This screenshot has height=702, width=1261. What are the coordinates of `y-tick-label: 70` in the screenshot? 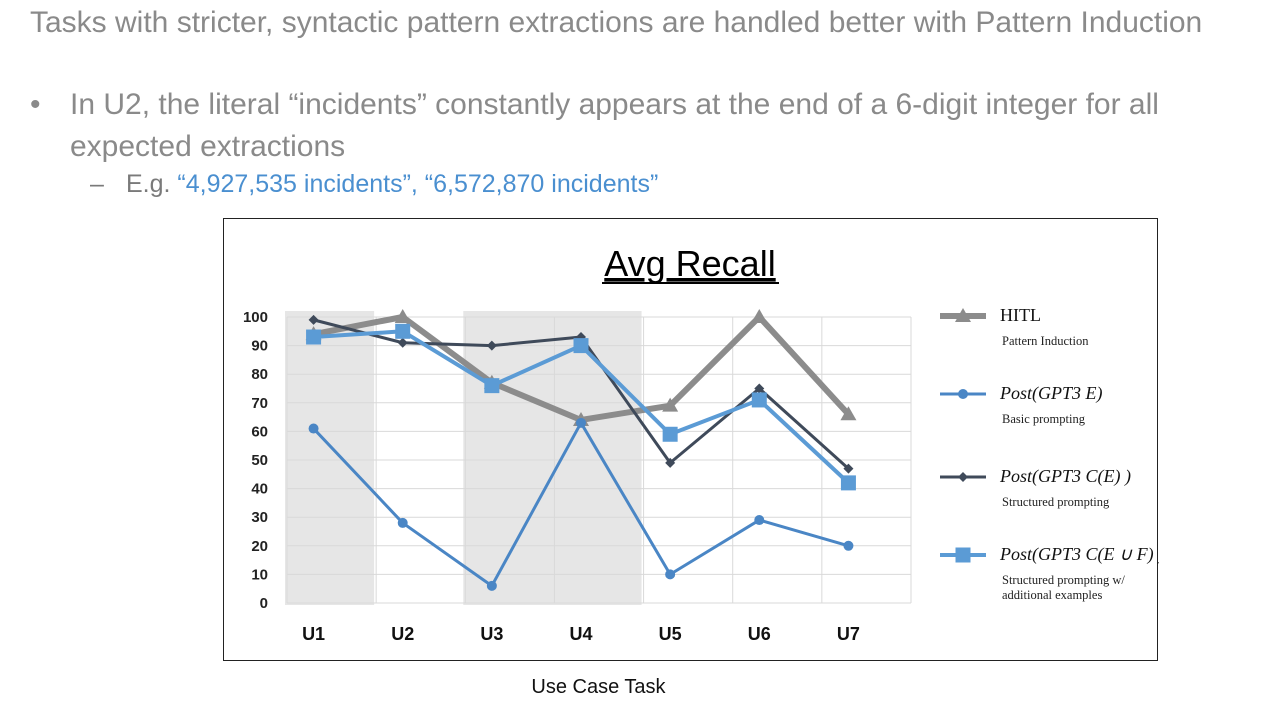 It's located at (259, 403).